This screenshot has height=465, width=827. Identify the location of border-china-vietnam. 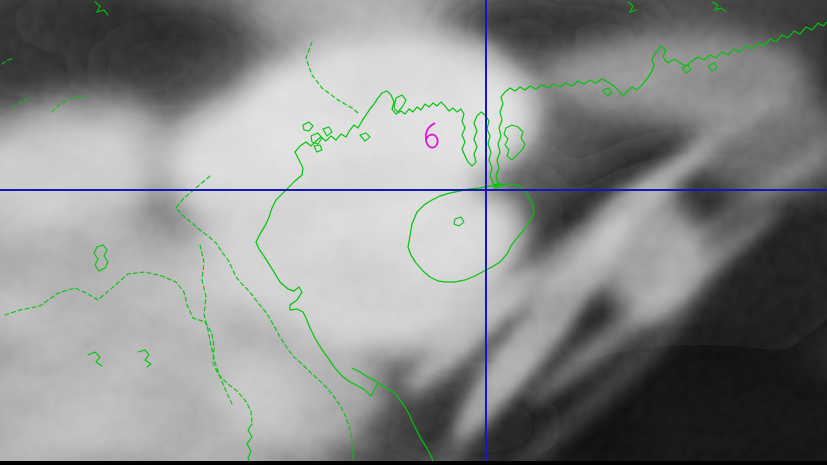
(332, 77).